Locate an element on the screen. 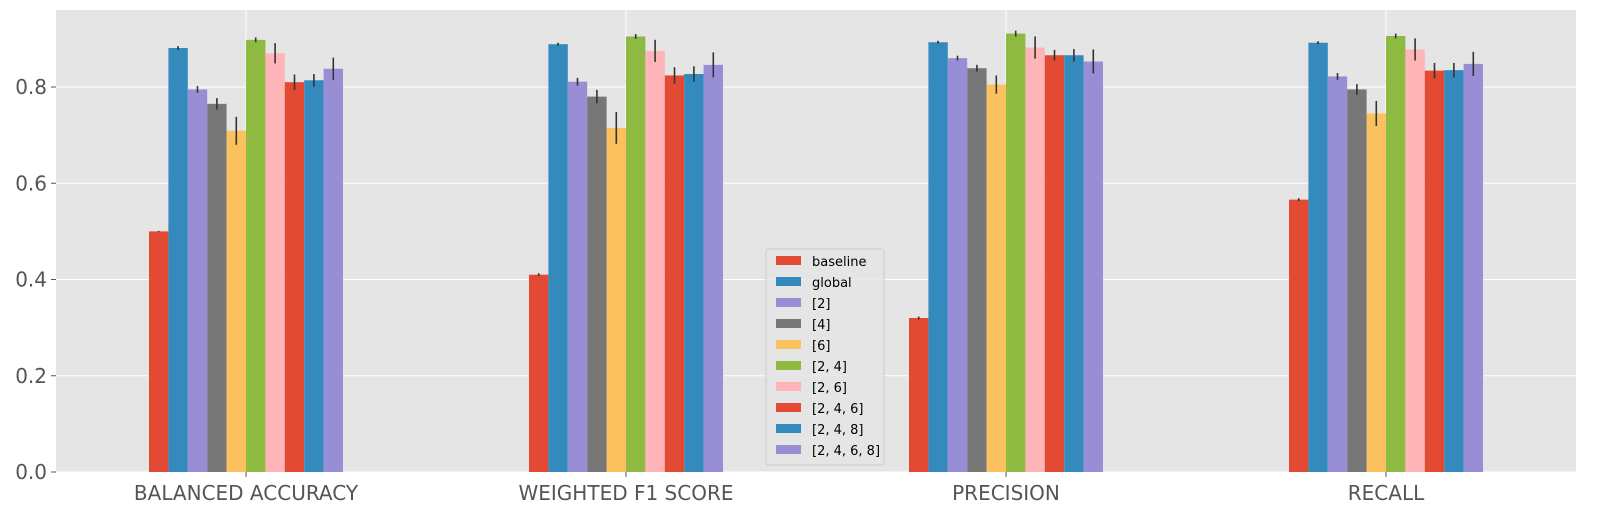  legend-label: [2, 4, 6, 8] is located at coordinates (846, 451).